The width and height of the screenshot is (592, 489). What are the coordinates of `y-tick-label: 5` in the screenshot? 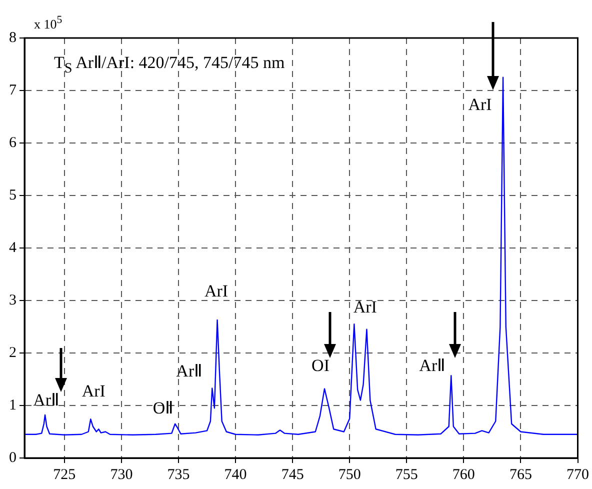 It's located at (12, 195).